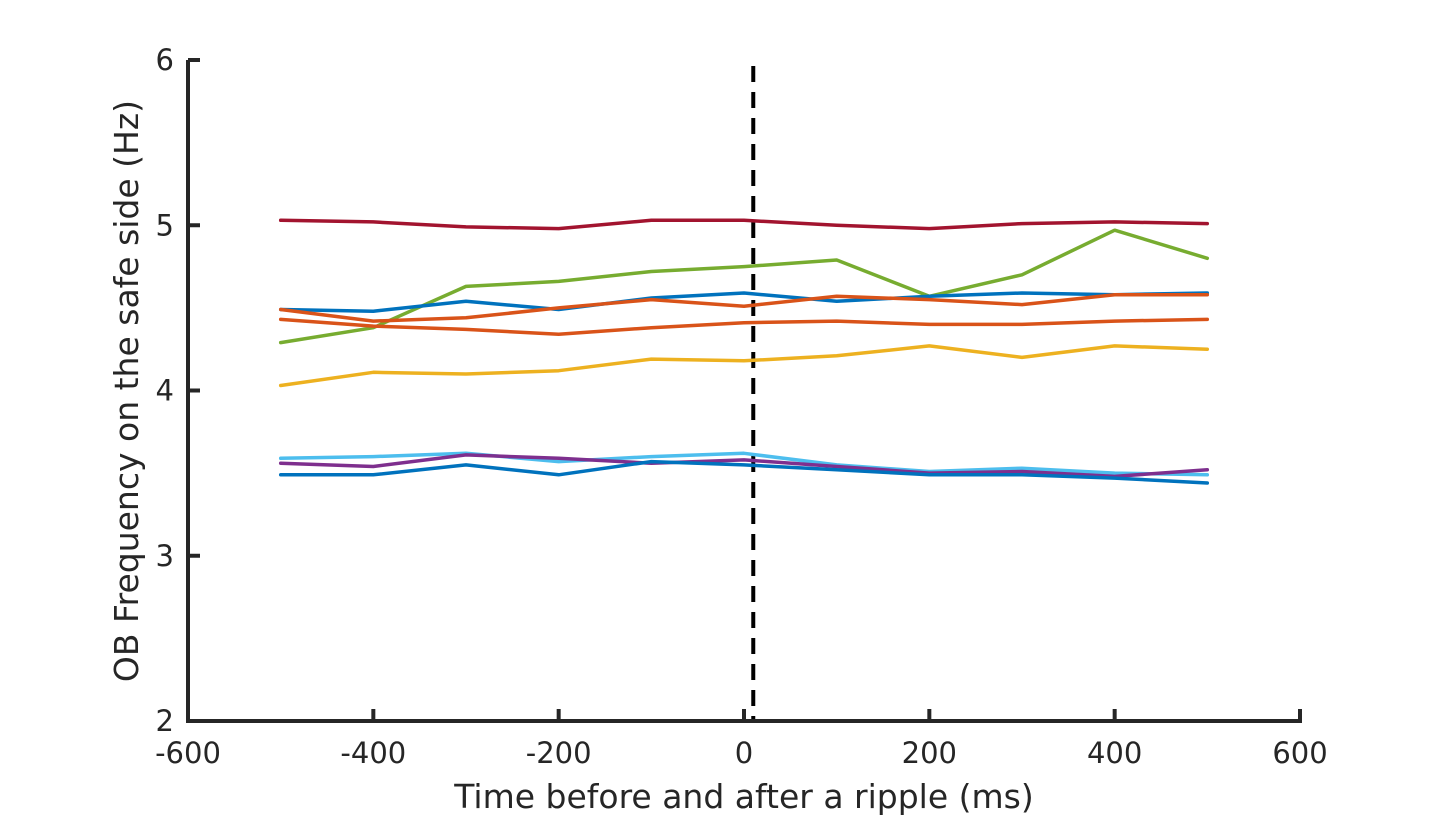  I want to click on x-tick-label: 600, so click(1299, 753).